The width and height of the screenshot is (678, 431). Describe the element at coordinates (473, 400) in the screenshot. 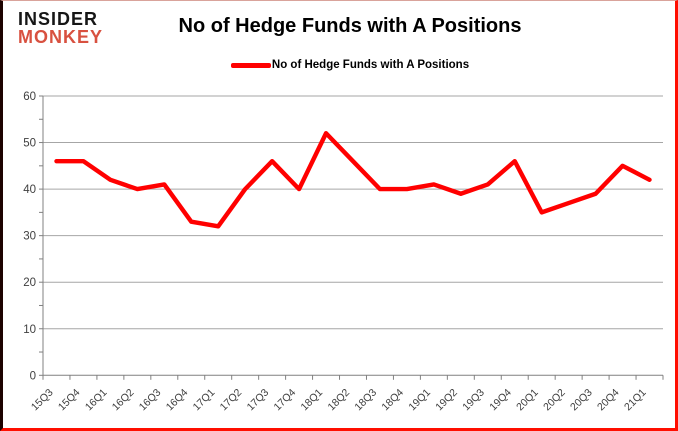

I see `x-axis-label: 19Q3` at that location.